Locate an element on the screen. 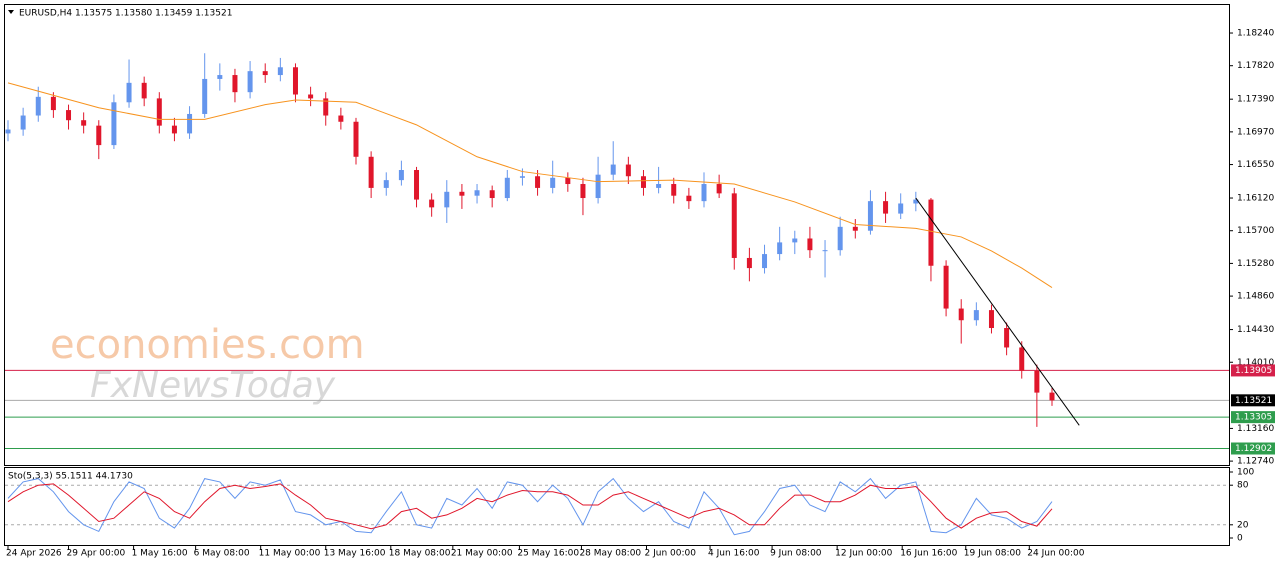 The image size is (1280, 571). price-label: 1.13521 is located at coordinates (1253, 401).